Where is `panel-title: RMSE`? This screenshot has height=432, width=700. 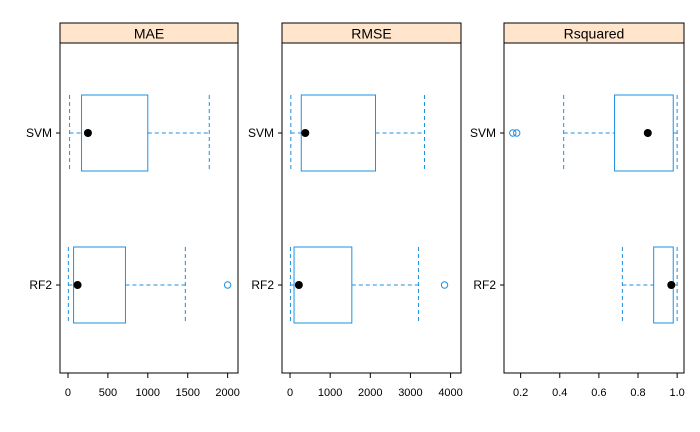
panel-title: RMSE is located at coordinates (371, 34).